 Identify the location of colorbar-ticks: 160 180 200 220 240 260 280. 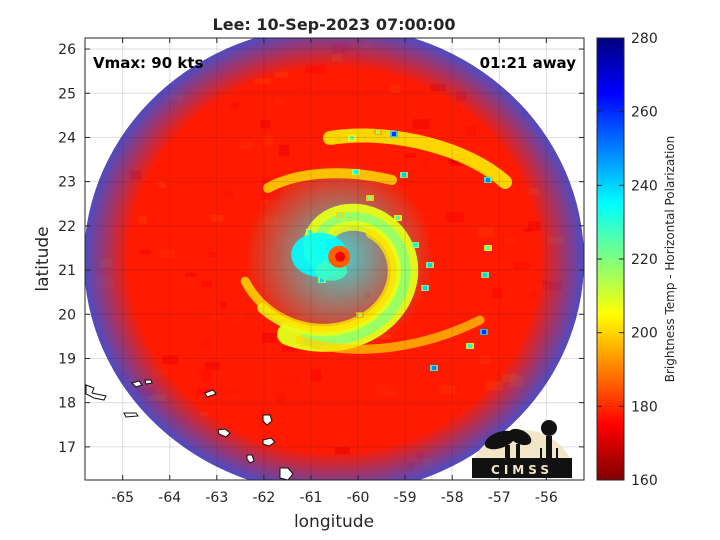
(627, 260).